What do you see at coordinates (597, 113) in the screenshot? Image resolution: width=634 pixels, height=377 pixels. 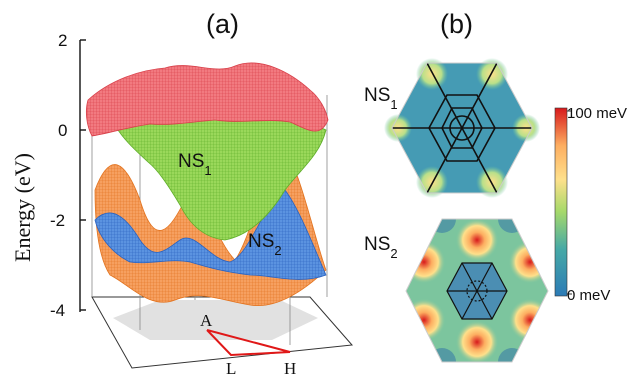 I see `colorbar-max-label: 100 meV` at bounding box center [597, 113].